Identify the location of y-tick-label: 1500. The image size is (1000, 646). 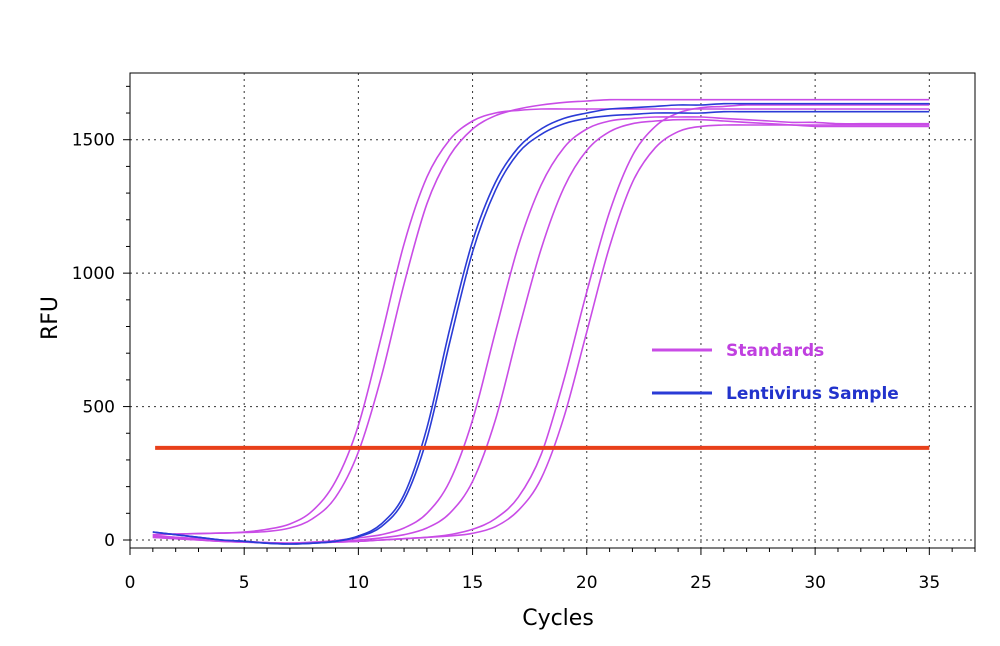
(93, 141).